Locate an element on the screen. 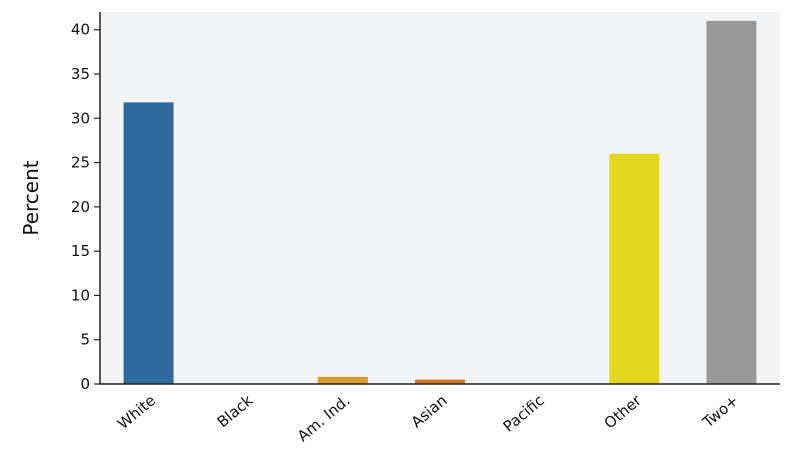  bar-two is located at coordinates (731, 202).